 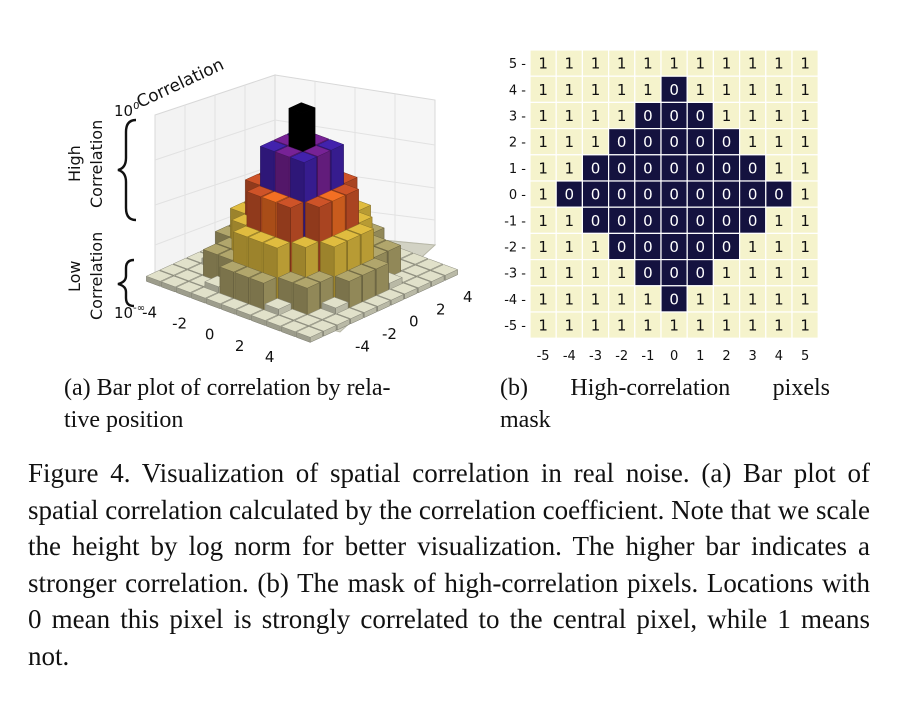 What do you see at coordinates (179, 323) in the screenshot?
I see `x-tick-label: -2` at bounding box center [179, 323].